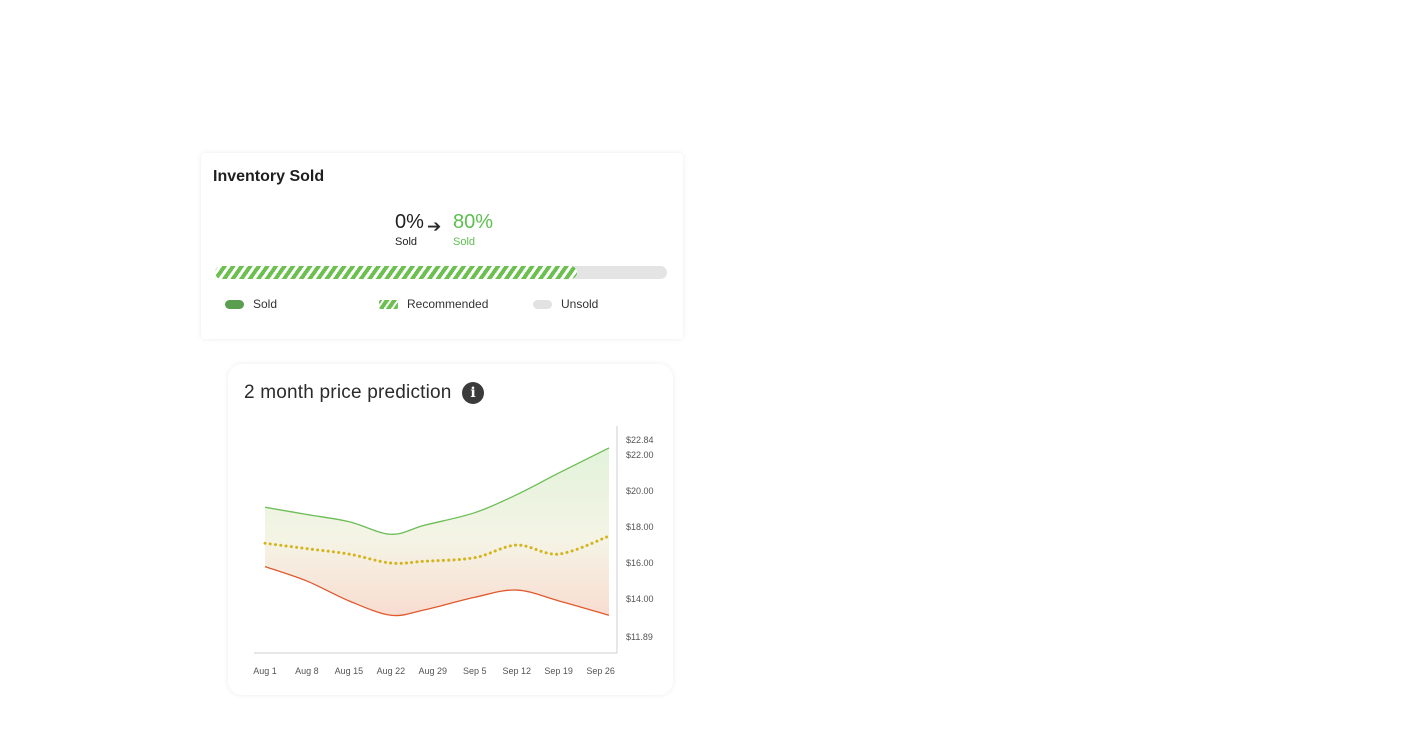  I want to click on info-icon: i, so click(473, 393).